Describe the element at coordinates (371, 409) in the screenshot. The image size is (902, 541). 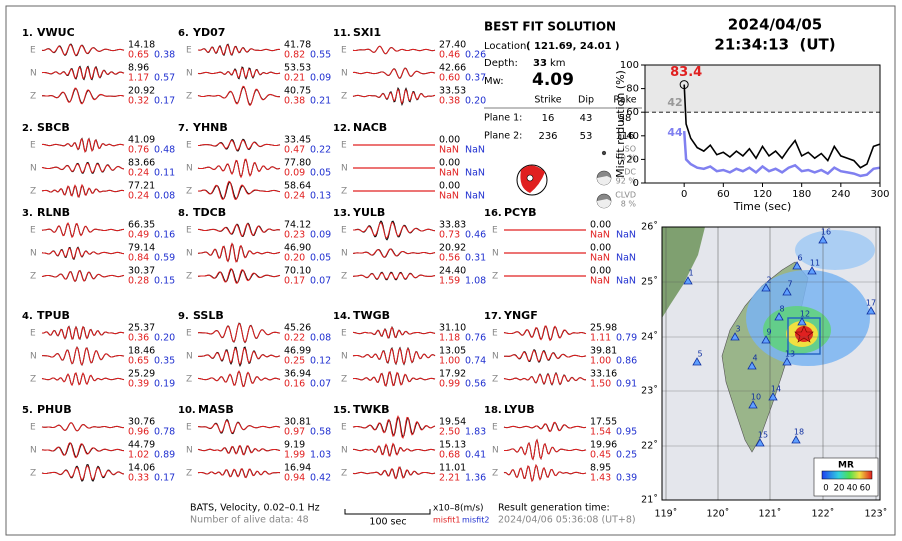
I see `station-name: TWKB` at that location.